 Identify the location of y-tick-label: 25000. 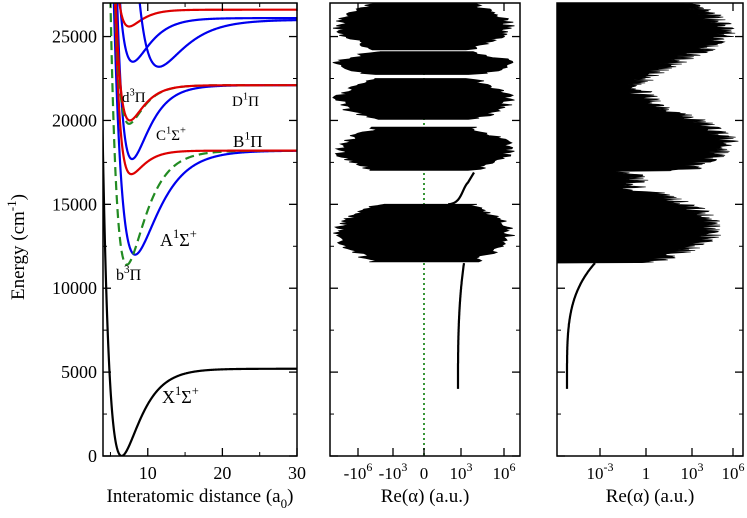
(74, 37).